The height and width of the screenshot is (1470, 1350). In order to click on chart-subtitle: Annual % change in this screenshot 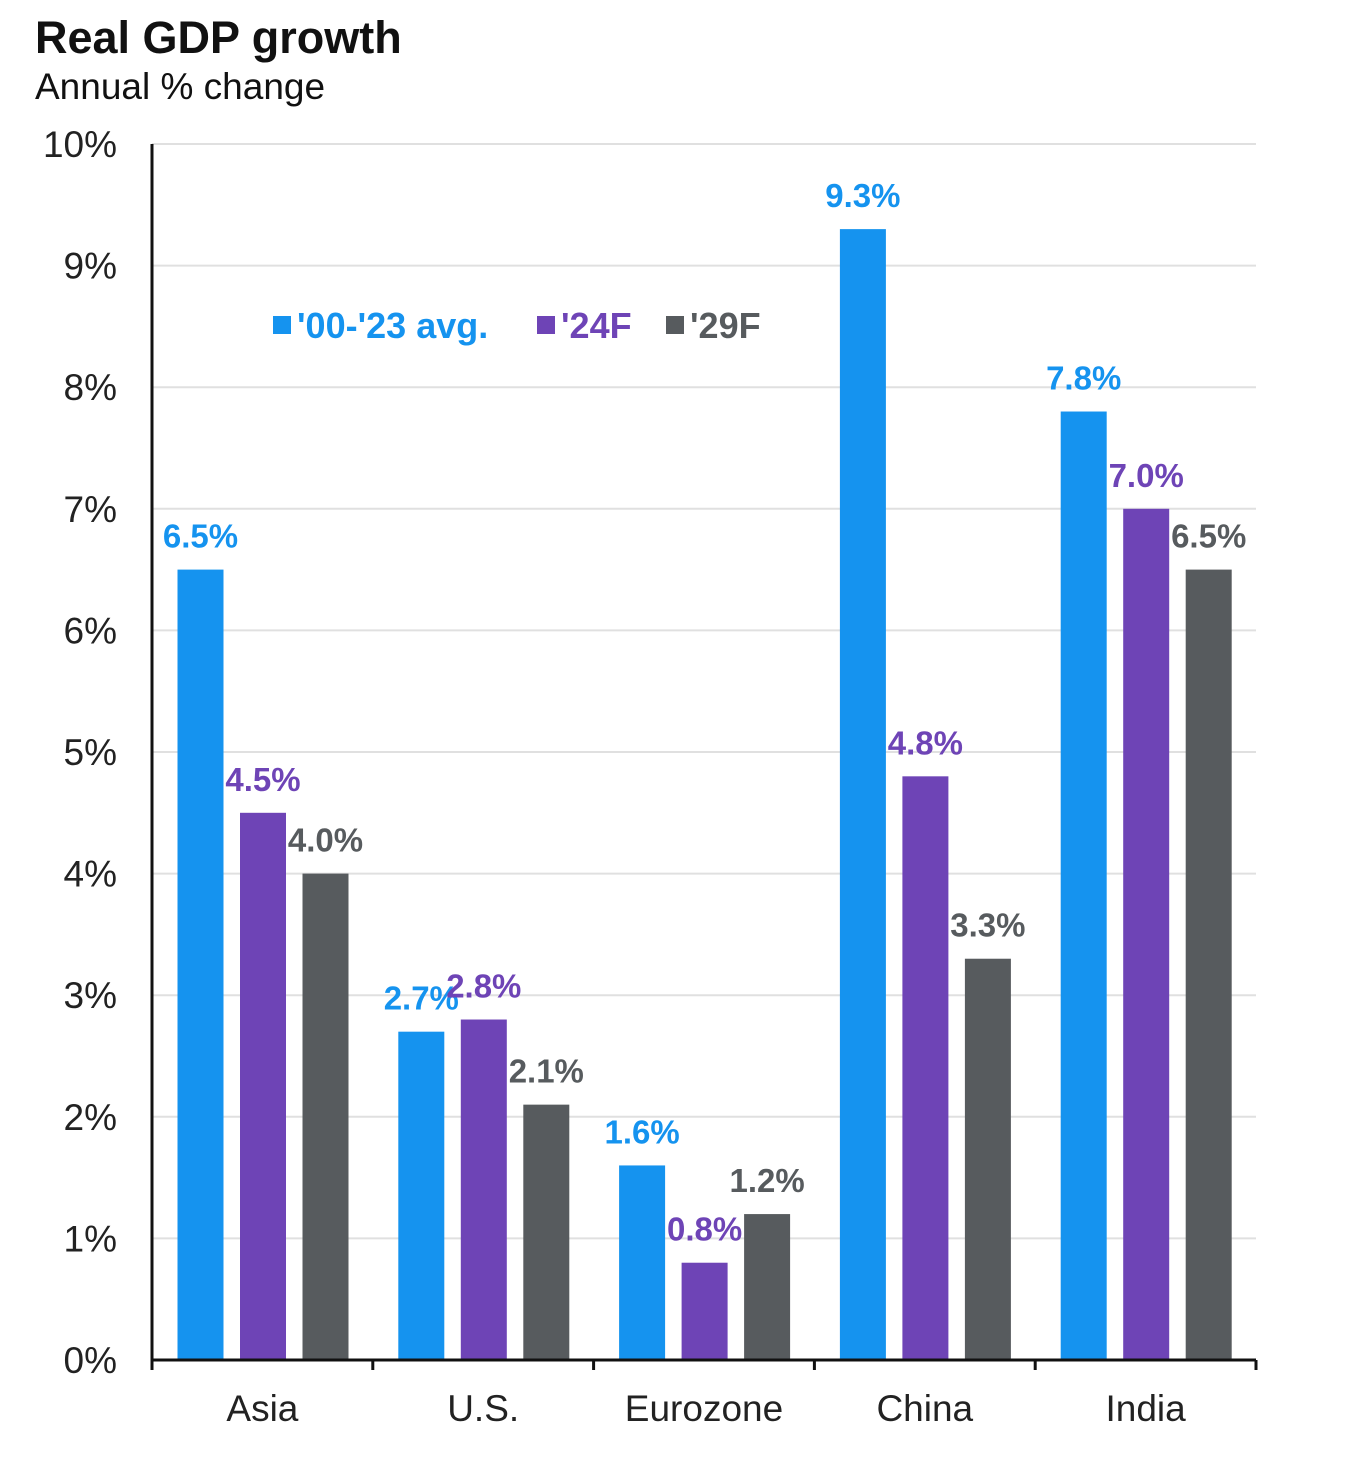, I will do `click(180, 86)`.